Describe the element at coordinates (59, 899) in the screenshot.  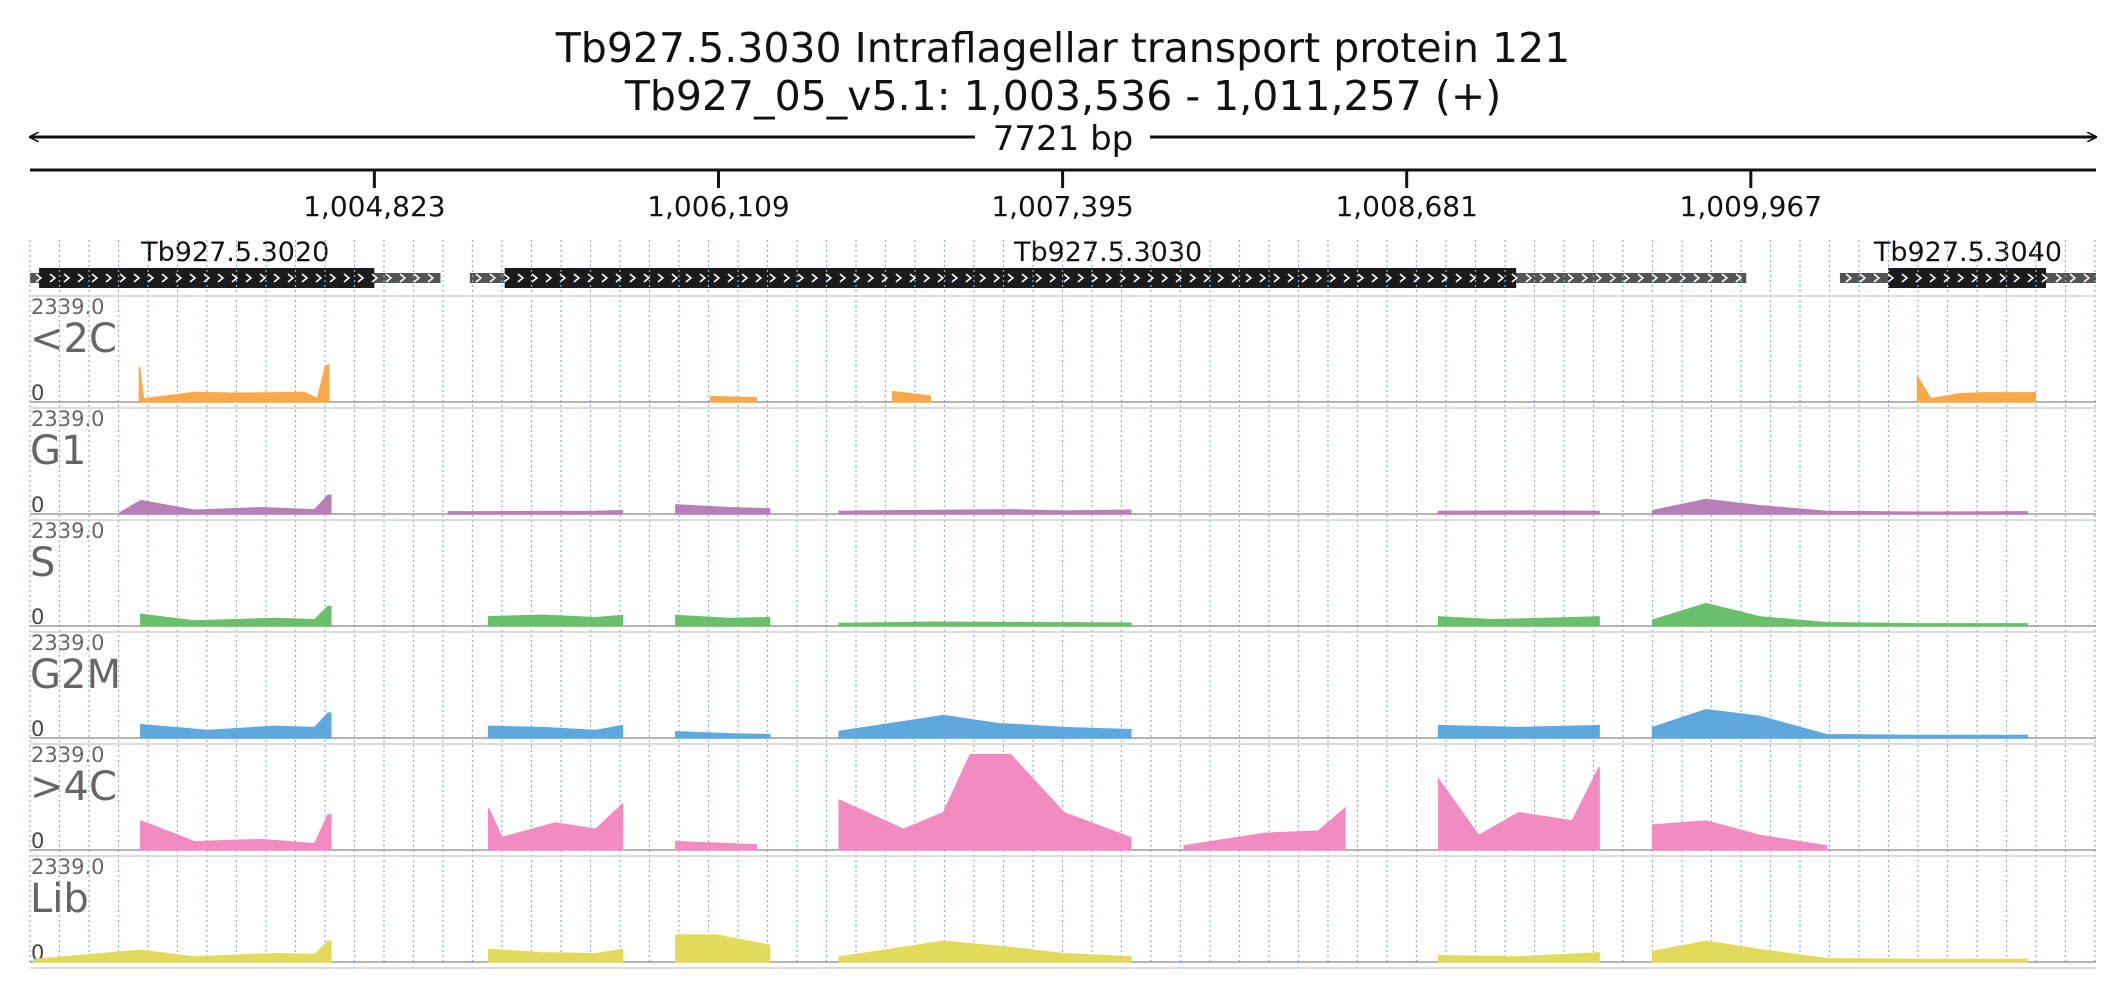
I see `track-name: Lib` at that location.